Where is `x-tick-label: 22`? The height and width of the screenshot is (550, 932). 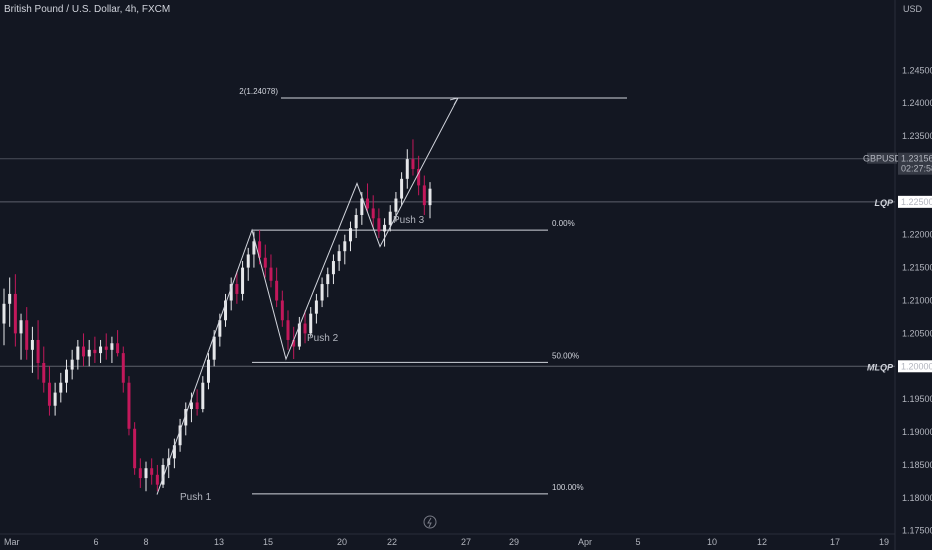 x-tick-label: 22 is located at coordinates (392, 542).